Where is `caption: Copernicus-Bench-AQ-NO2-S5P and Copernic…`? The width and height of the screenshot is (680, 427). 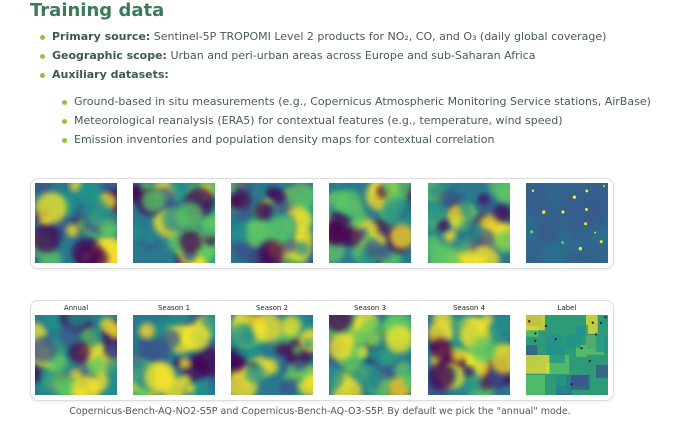 caption: Copernicus-Bench-AQ-NO2-S5P and Copernic… is located at coordinates (320, 411).